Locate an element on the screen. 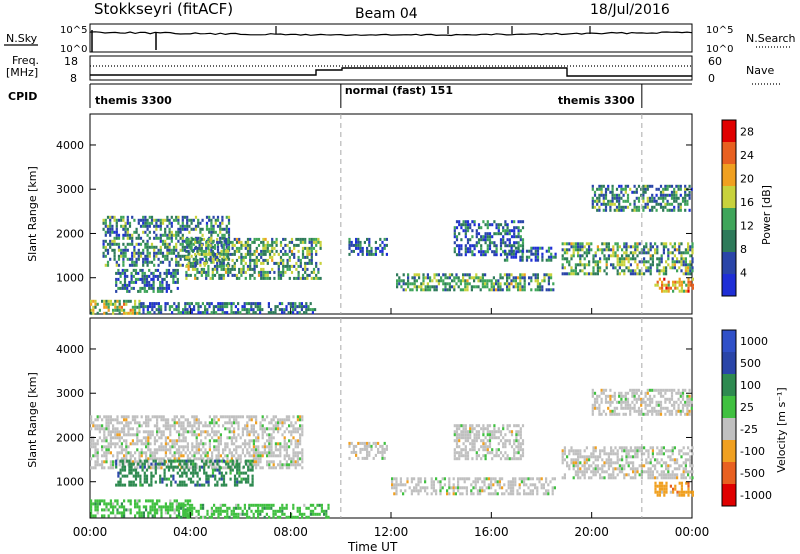 The image size is (800, 554). power-colorbar-tick: 12 is located at coordinates (747, 226).